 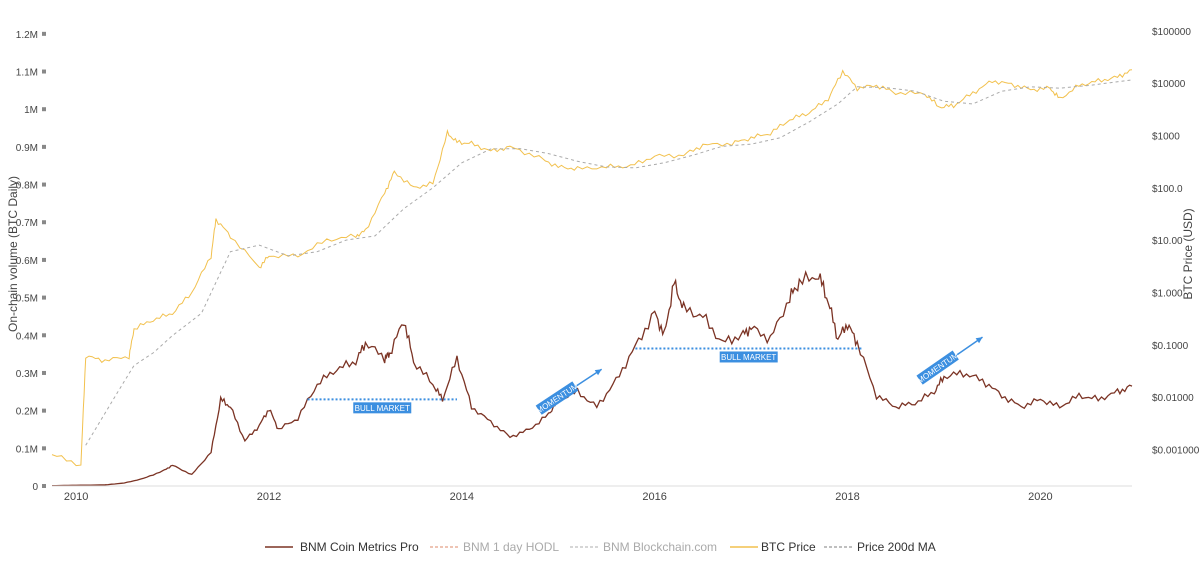 I want to click on y-left-tick-label: 0.6M, so click(x=27, y=261).